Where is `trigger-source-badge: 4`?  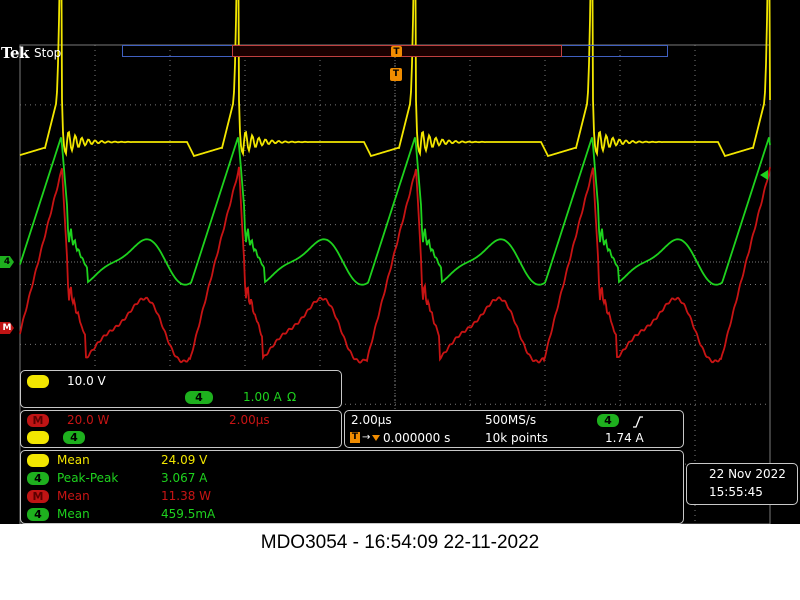 trigger-source-badge: 4 is located at coordinates (608, 420).